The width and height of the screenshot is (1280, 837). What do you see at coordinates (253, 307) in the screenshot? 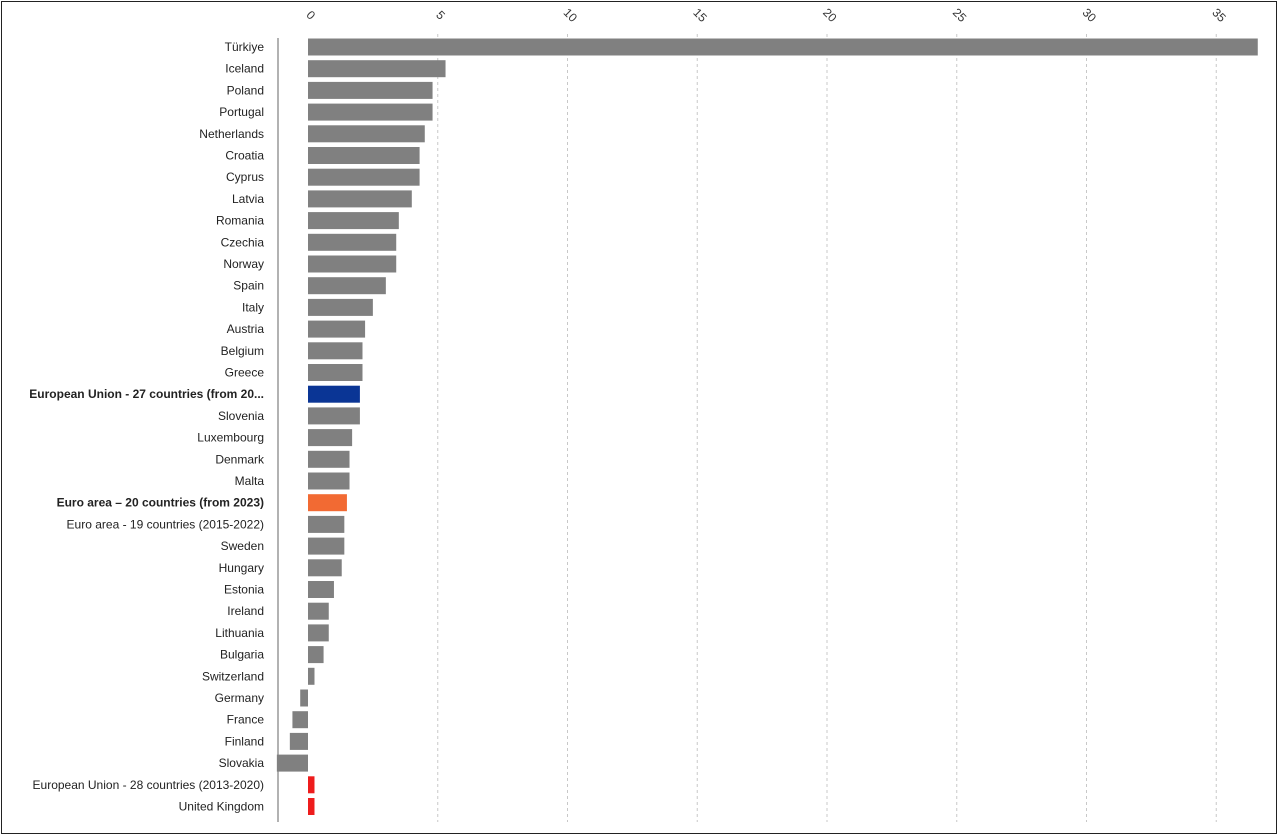
I see `category-label-12: Italy` at bounding box center [253, 307].